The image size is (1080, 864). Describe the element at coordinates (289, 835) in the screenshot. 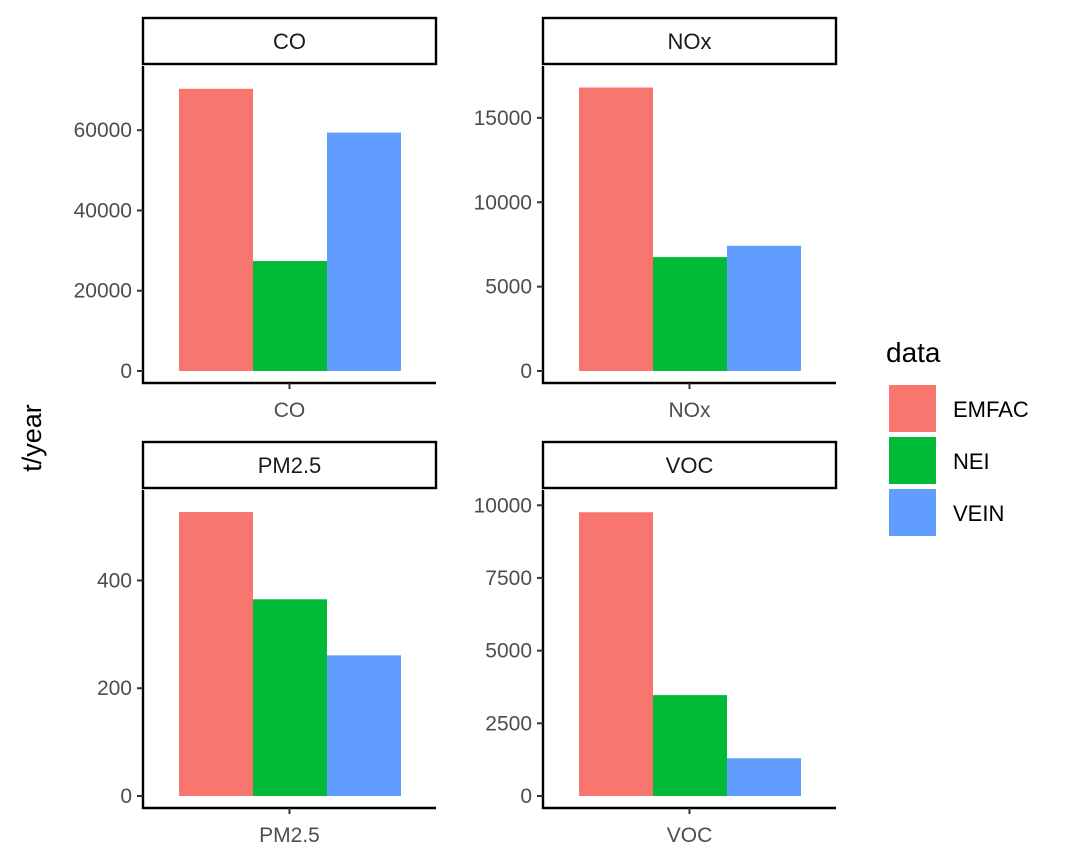

I see `x-tick-label: PM2.5` at that location.